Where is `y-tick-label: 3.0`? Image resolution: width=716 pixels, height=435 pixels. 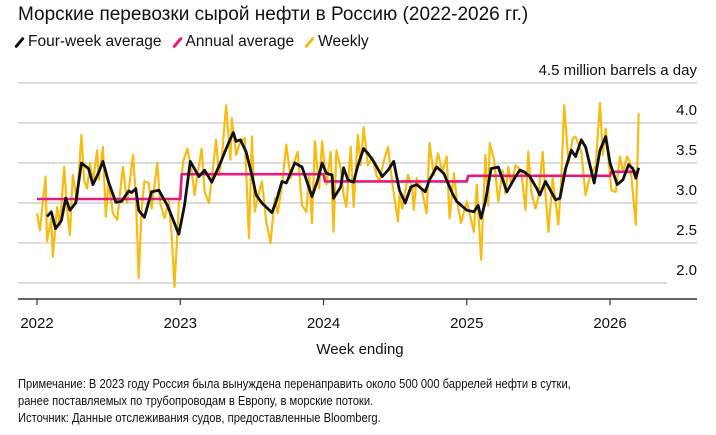 y-tick-label: 3.0 is located at coordinates (686, 190).